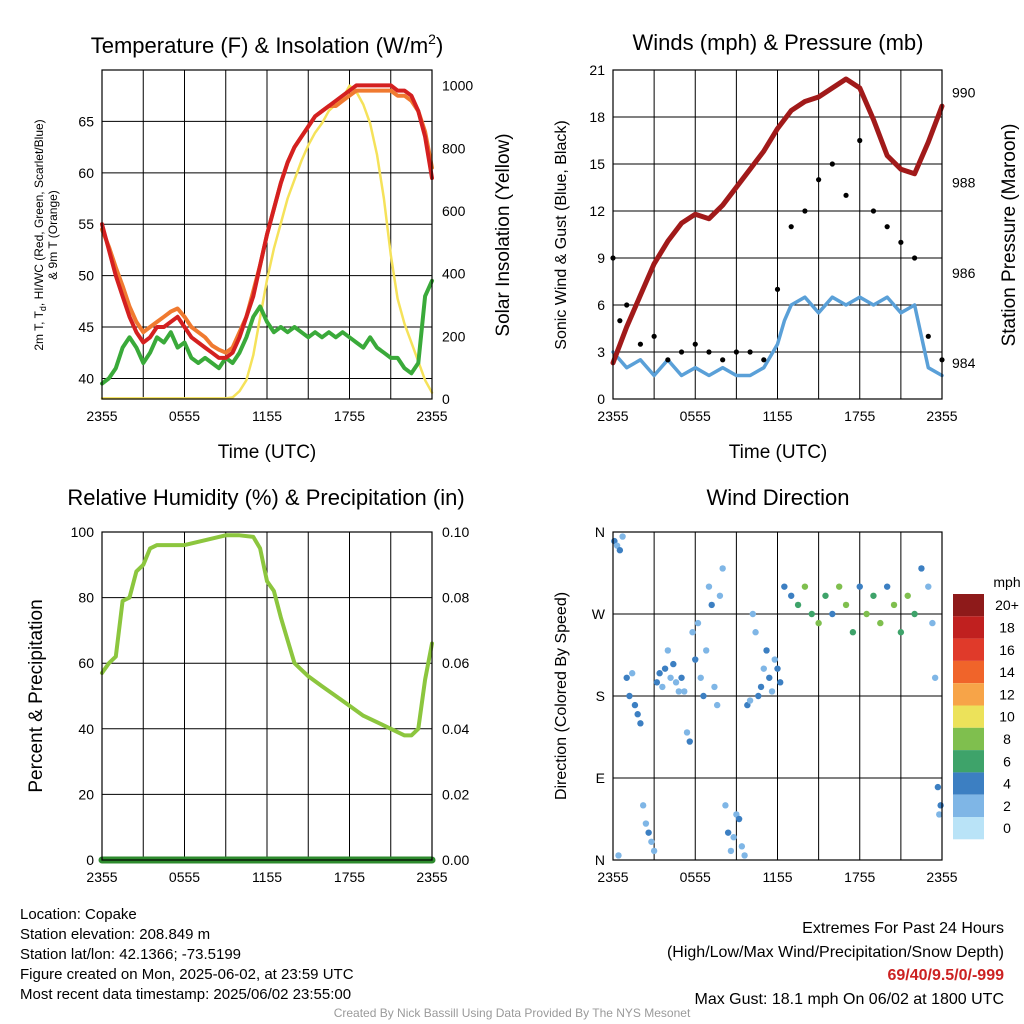 This screenshot has width=1024, height=1024. What do you see at coordinates (1007, 739) in the screenshot?
I see `colorbar-label: 8` at bounding box center [1007, 739].